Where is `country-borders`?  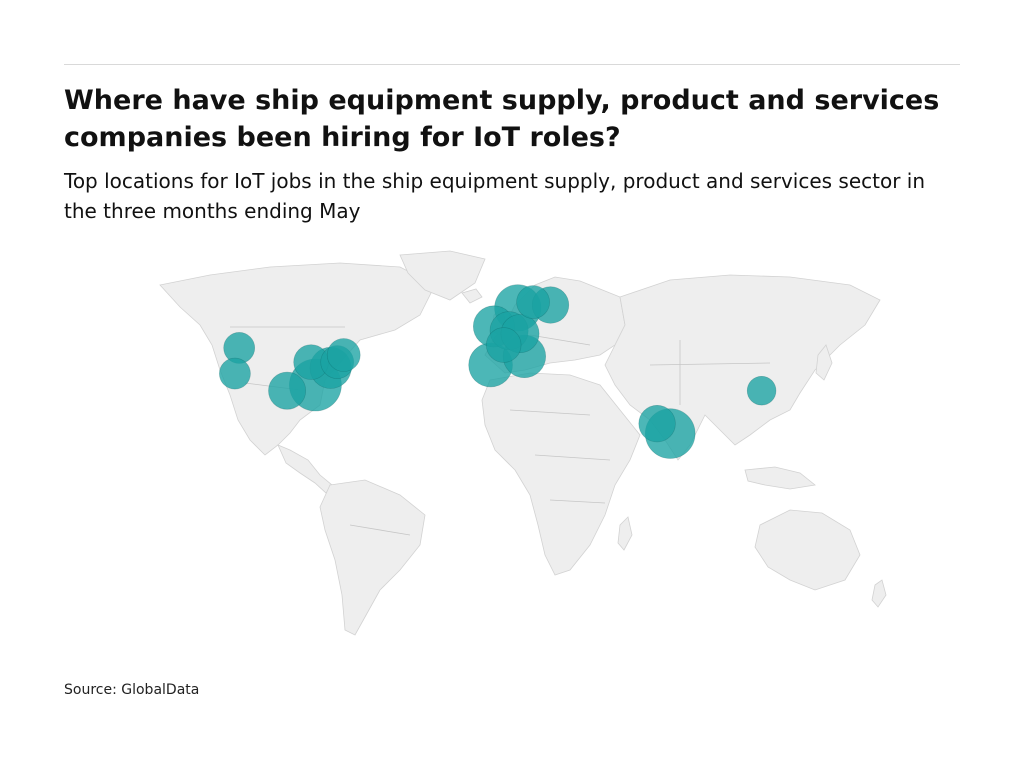
country-borders is located at coordinates (500, 431).